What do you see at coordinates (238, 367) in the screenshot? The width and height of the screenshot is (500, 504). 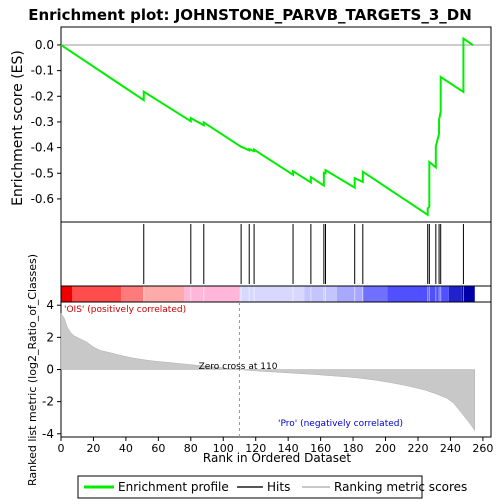 I see `zero-cross-label: Zero cross at 110` at bounding box center [238, 367].